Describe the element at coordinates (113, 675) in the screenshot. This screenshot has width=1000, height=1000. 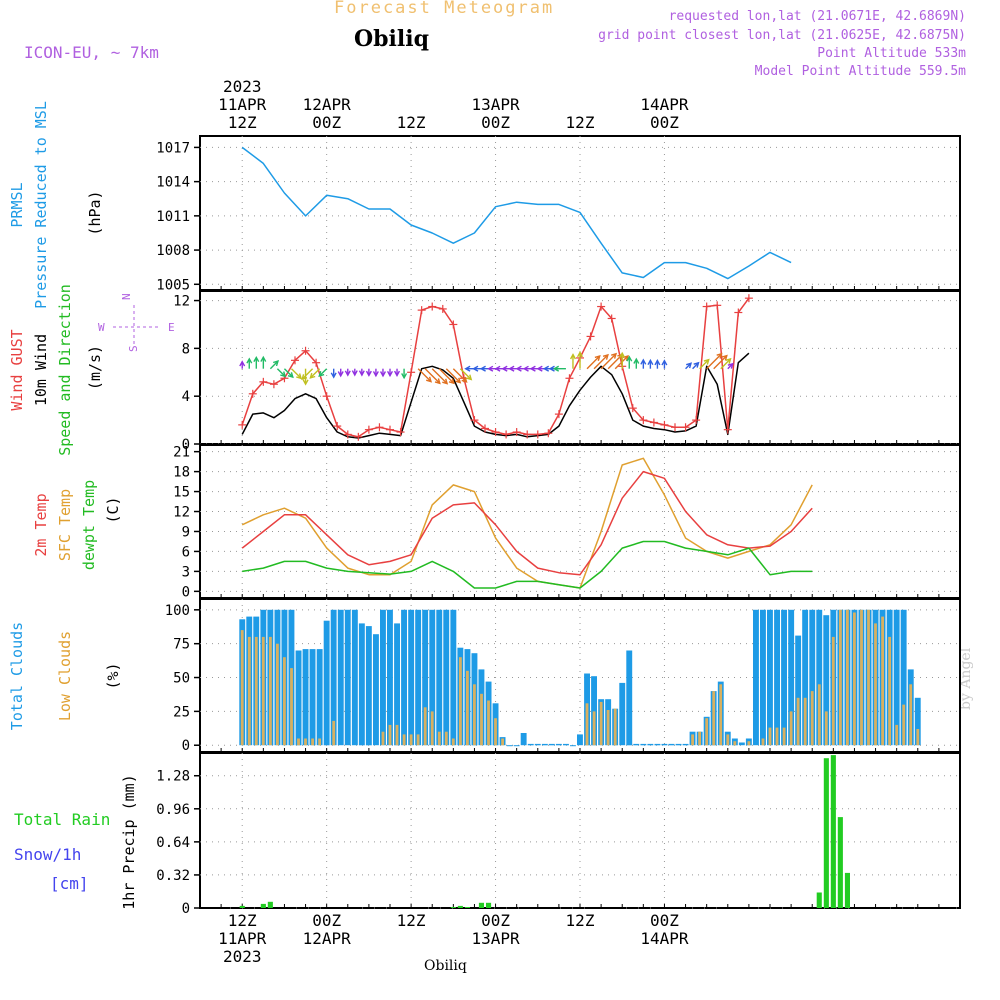
I see `ylabel-clouds-unit: (%)` at that location.